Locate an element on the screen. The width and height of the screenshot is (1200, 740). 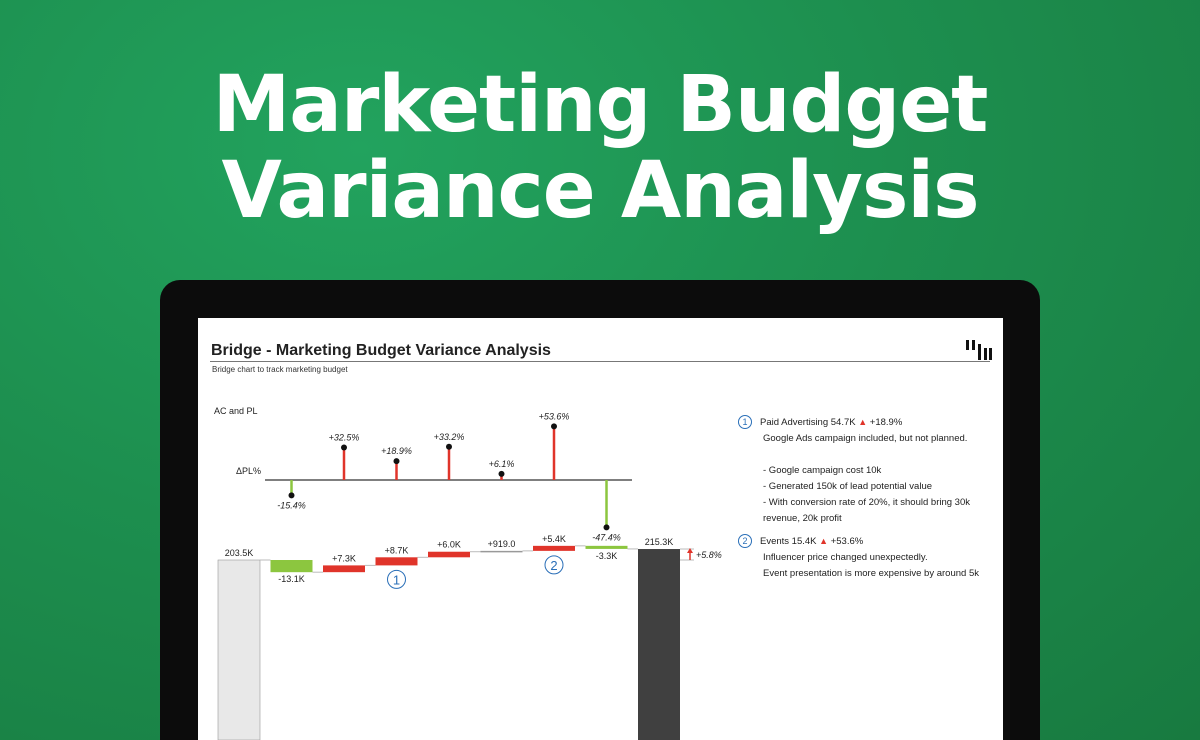
report-subtitle: Bridge chart to track marketing budget is located at coordinates (280, 369).